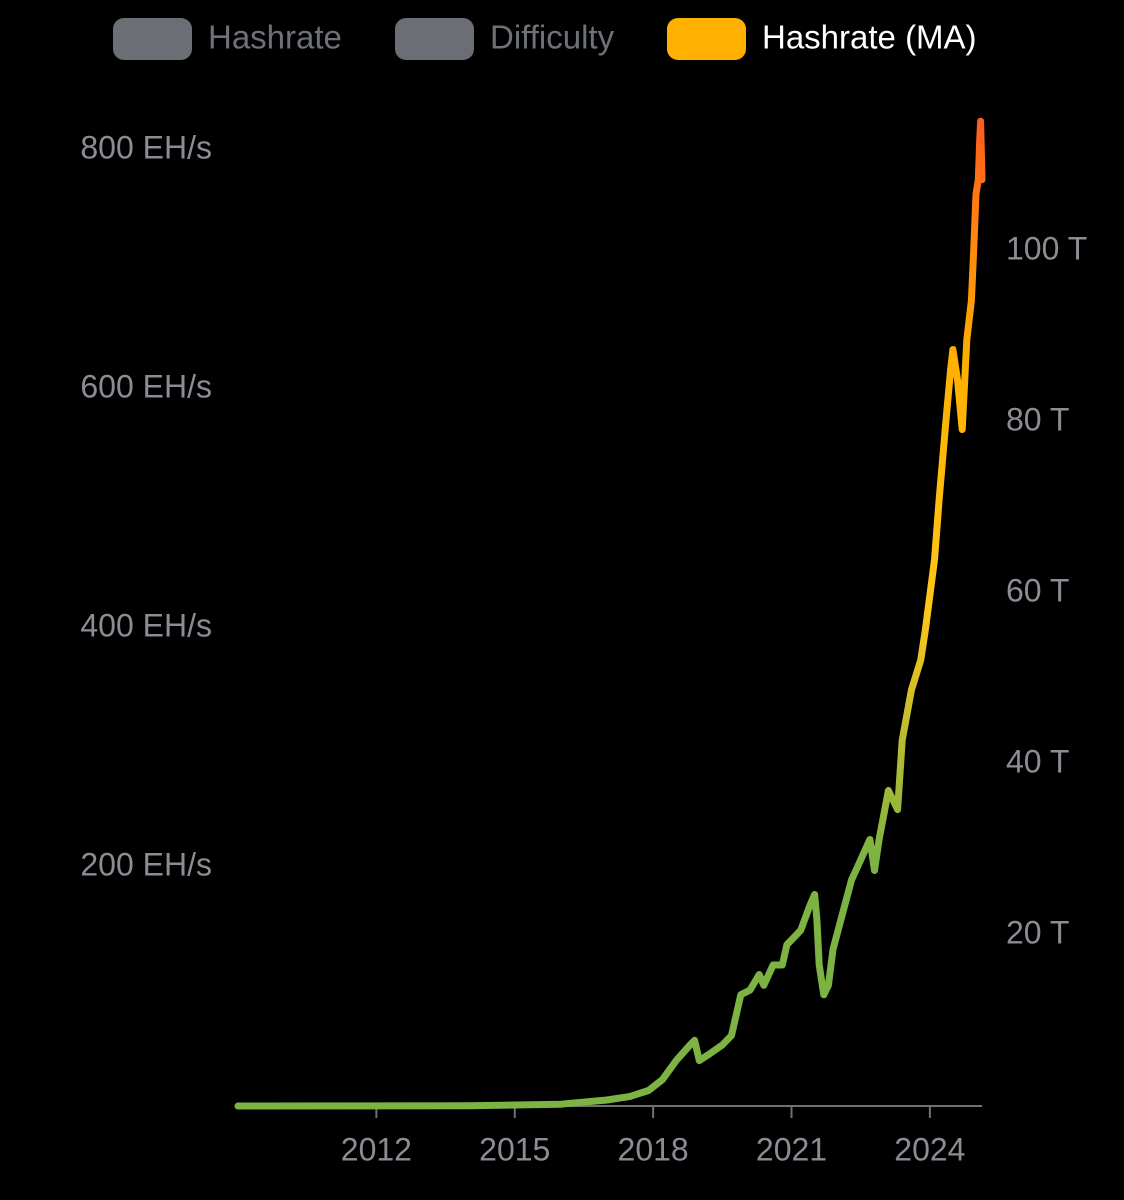 The height and width of the screenshot is (1200, 1124). I want to click on x-tick-label: 2012, so click(376, 1149).